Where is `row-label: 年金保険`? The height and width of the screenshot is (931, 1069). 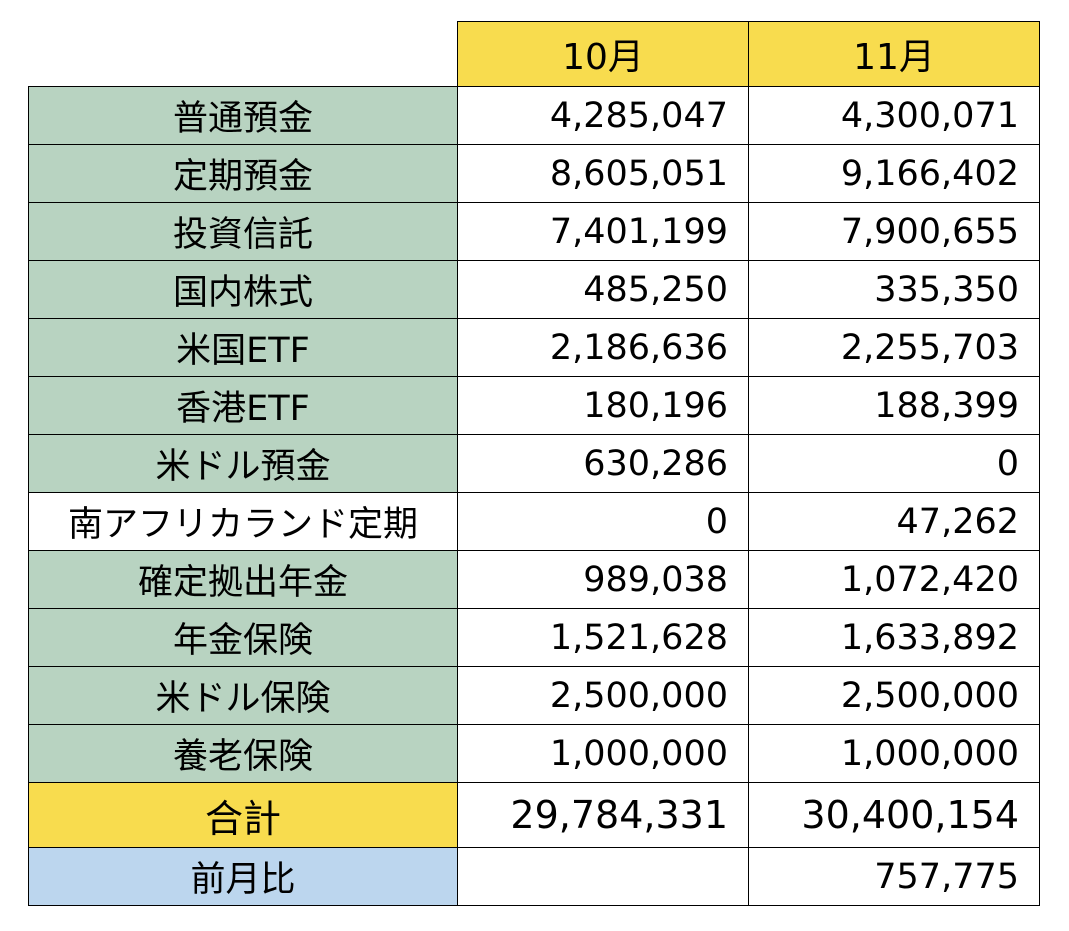 row-label: 年金保険 is located at coordinates (243, 637).